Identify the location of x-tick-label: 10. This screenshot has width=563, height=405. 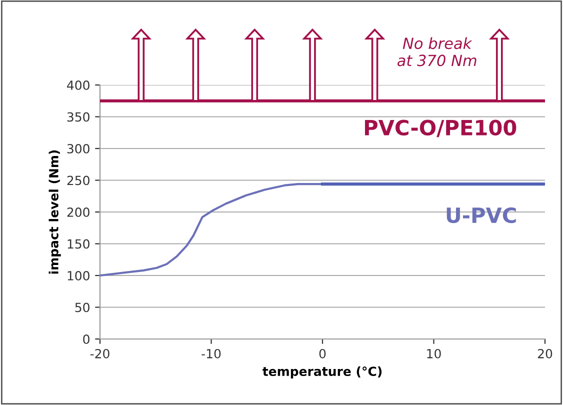
(434, 353).